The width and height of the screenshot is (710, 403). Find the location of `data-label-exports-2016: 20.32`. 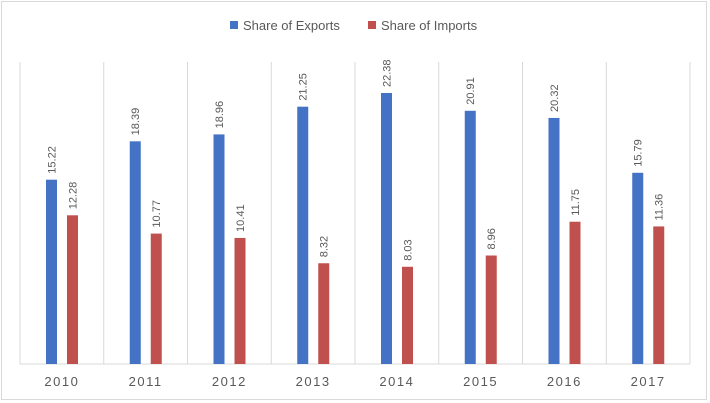

data-label-exports-2016: 20.32 is located at coordinates (555, 98).